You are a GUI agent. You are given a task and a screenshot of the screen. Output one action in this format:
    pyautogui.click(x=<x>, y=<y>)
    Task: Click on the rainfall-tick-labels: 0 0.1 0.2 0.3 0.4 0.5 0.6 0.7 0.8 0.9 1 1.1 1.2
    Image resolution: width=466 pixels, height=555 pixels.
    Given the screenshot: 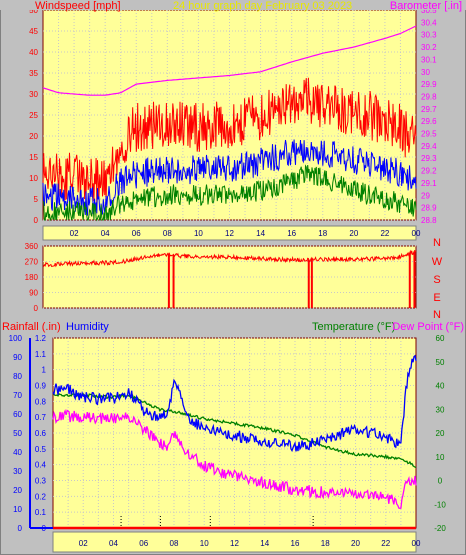 What is the action you would take?
    pyautogui.click(x=41, y=433)
    